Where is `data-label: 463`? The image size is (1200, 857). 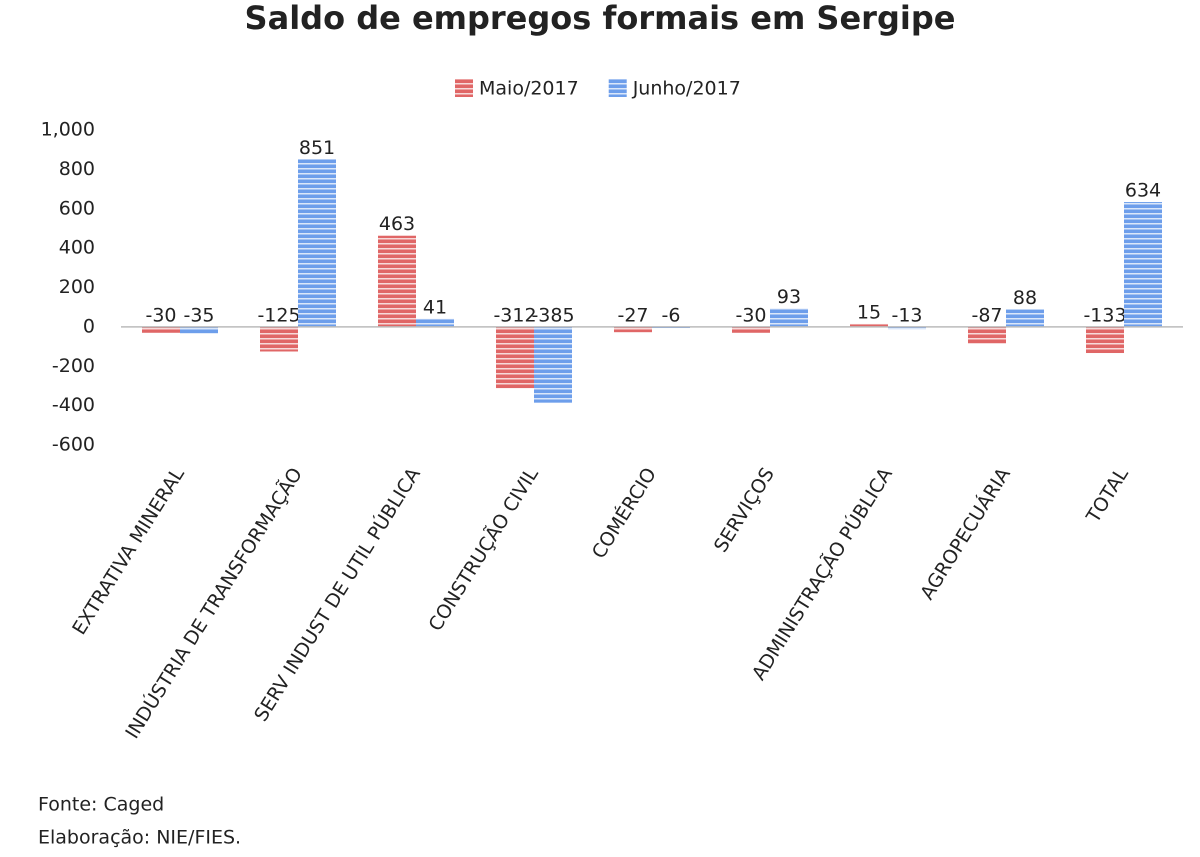 data-label: 463 is located at coordinates (397, 224).